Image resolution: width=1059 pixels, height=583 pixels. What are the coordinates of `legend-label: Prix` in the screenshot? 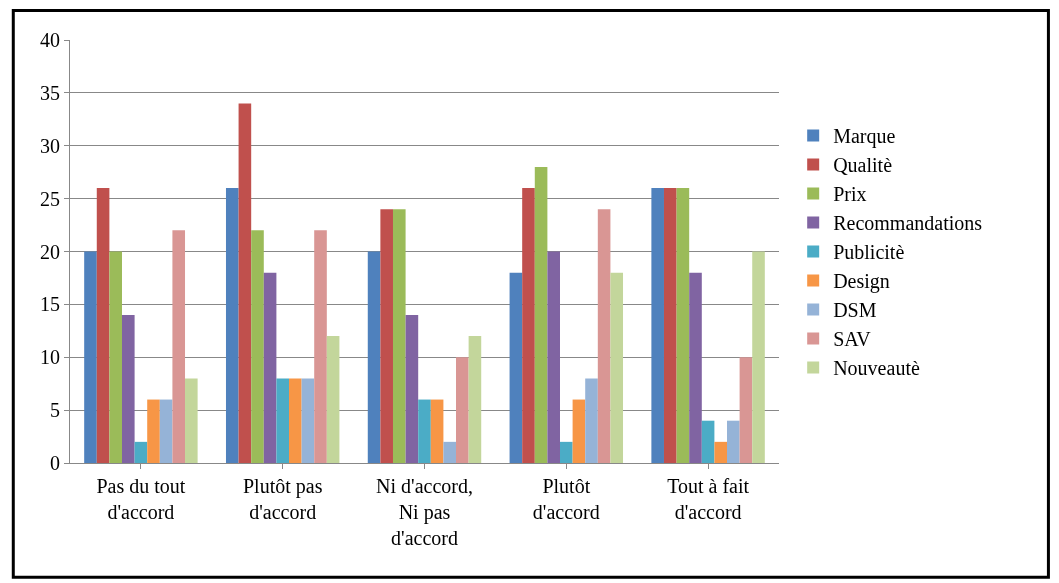 It's located at (850, 194).